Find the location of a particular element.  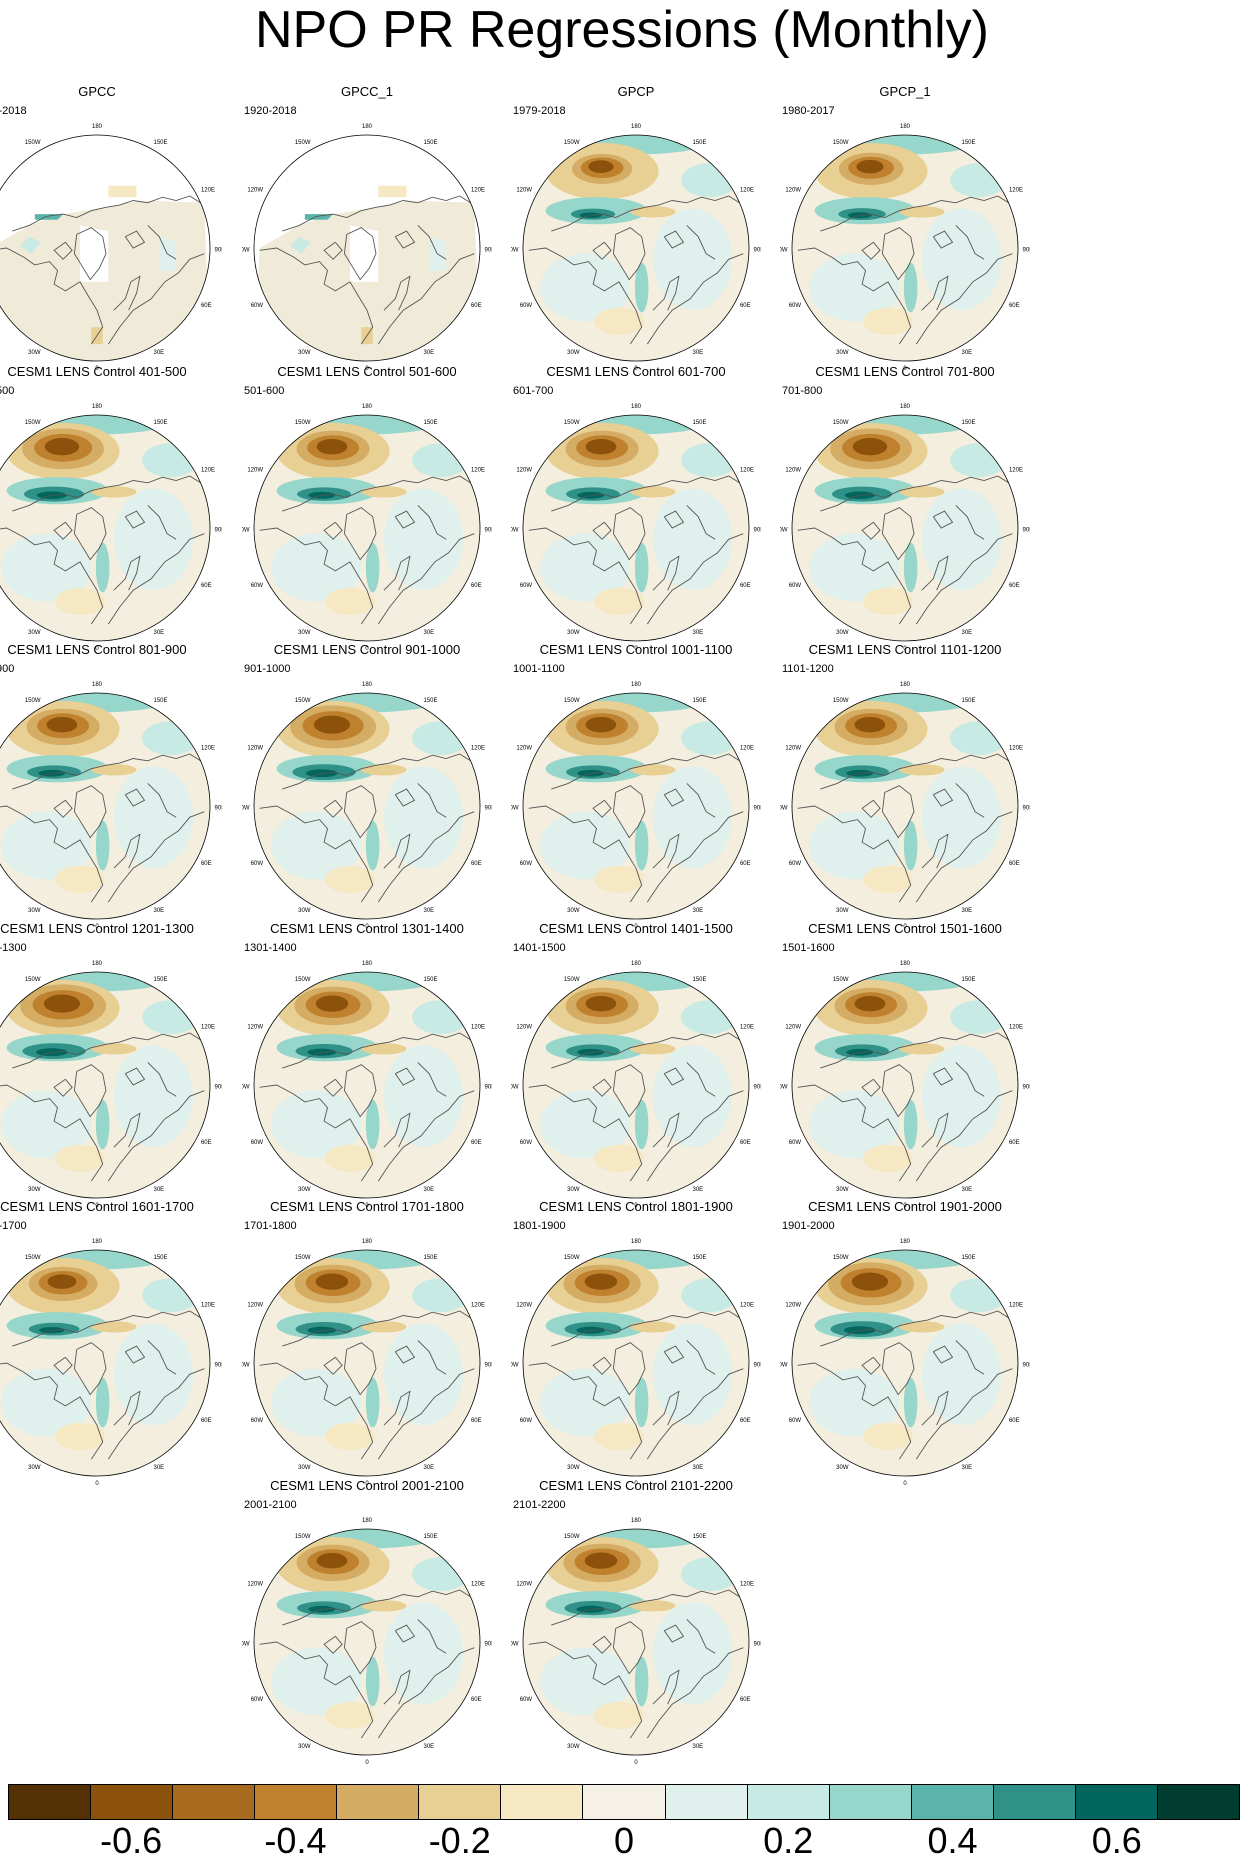

colorbar-tick-label: -0.6 is located at coordinates (131, 1840).